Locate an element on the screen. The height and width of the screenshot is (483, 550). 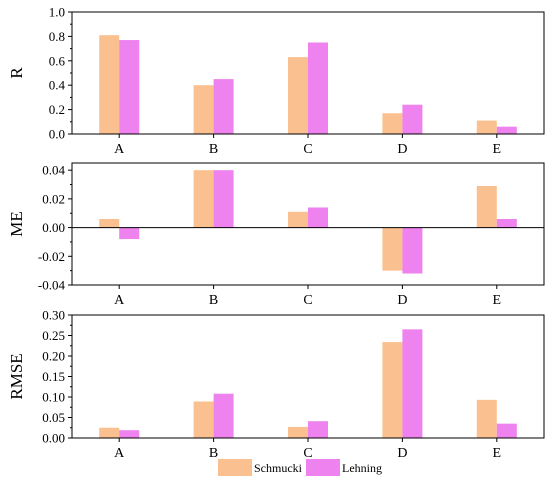
legend-swatch-schmucki is located at coordinates (235, 467).